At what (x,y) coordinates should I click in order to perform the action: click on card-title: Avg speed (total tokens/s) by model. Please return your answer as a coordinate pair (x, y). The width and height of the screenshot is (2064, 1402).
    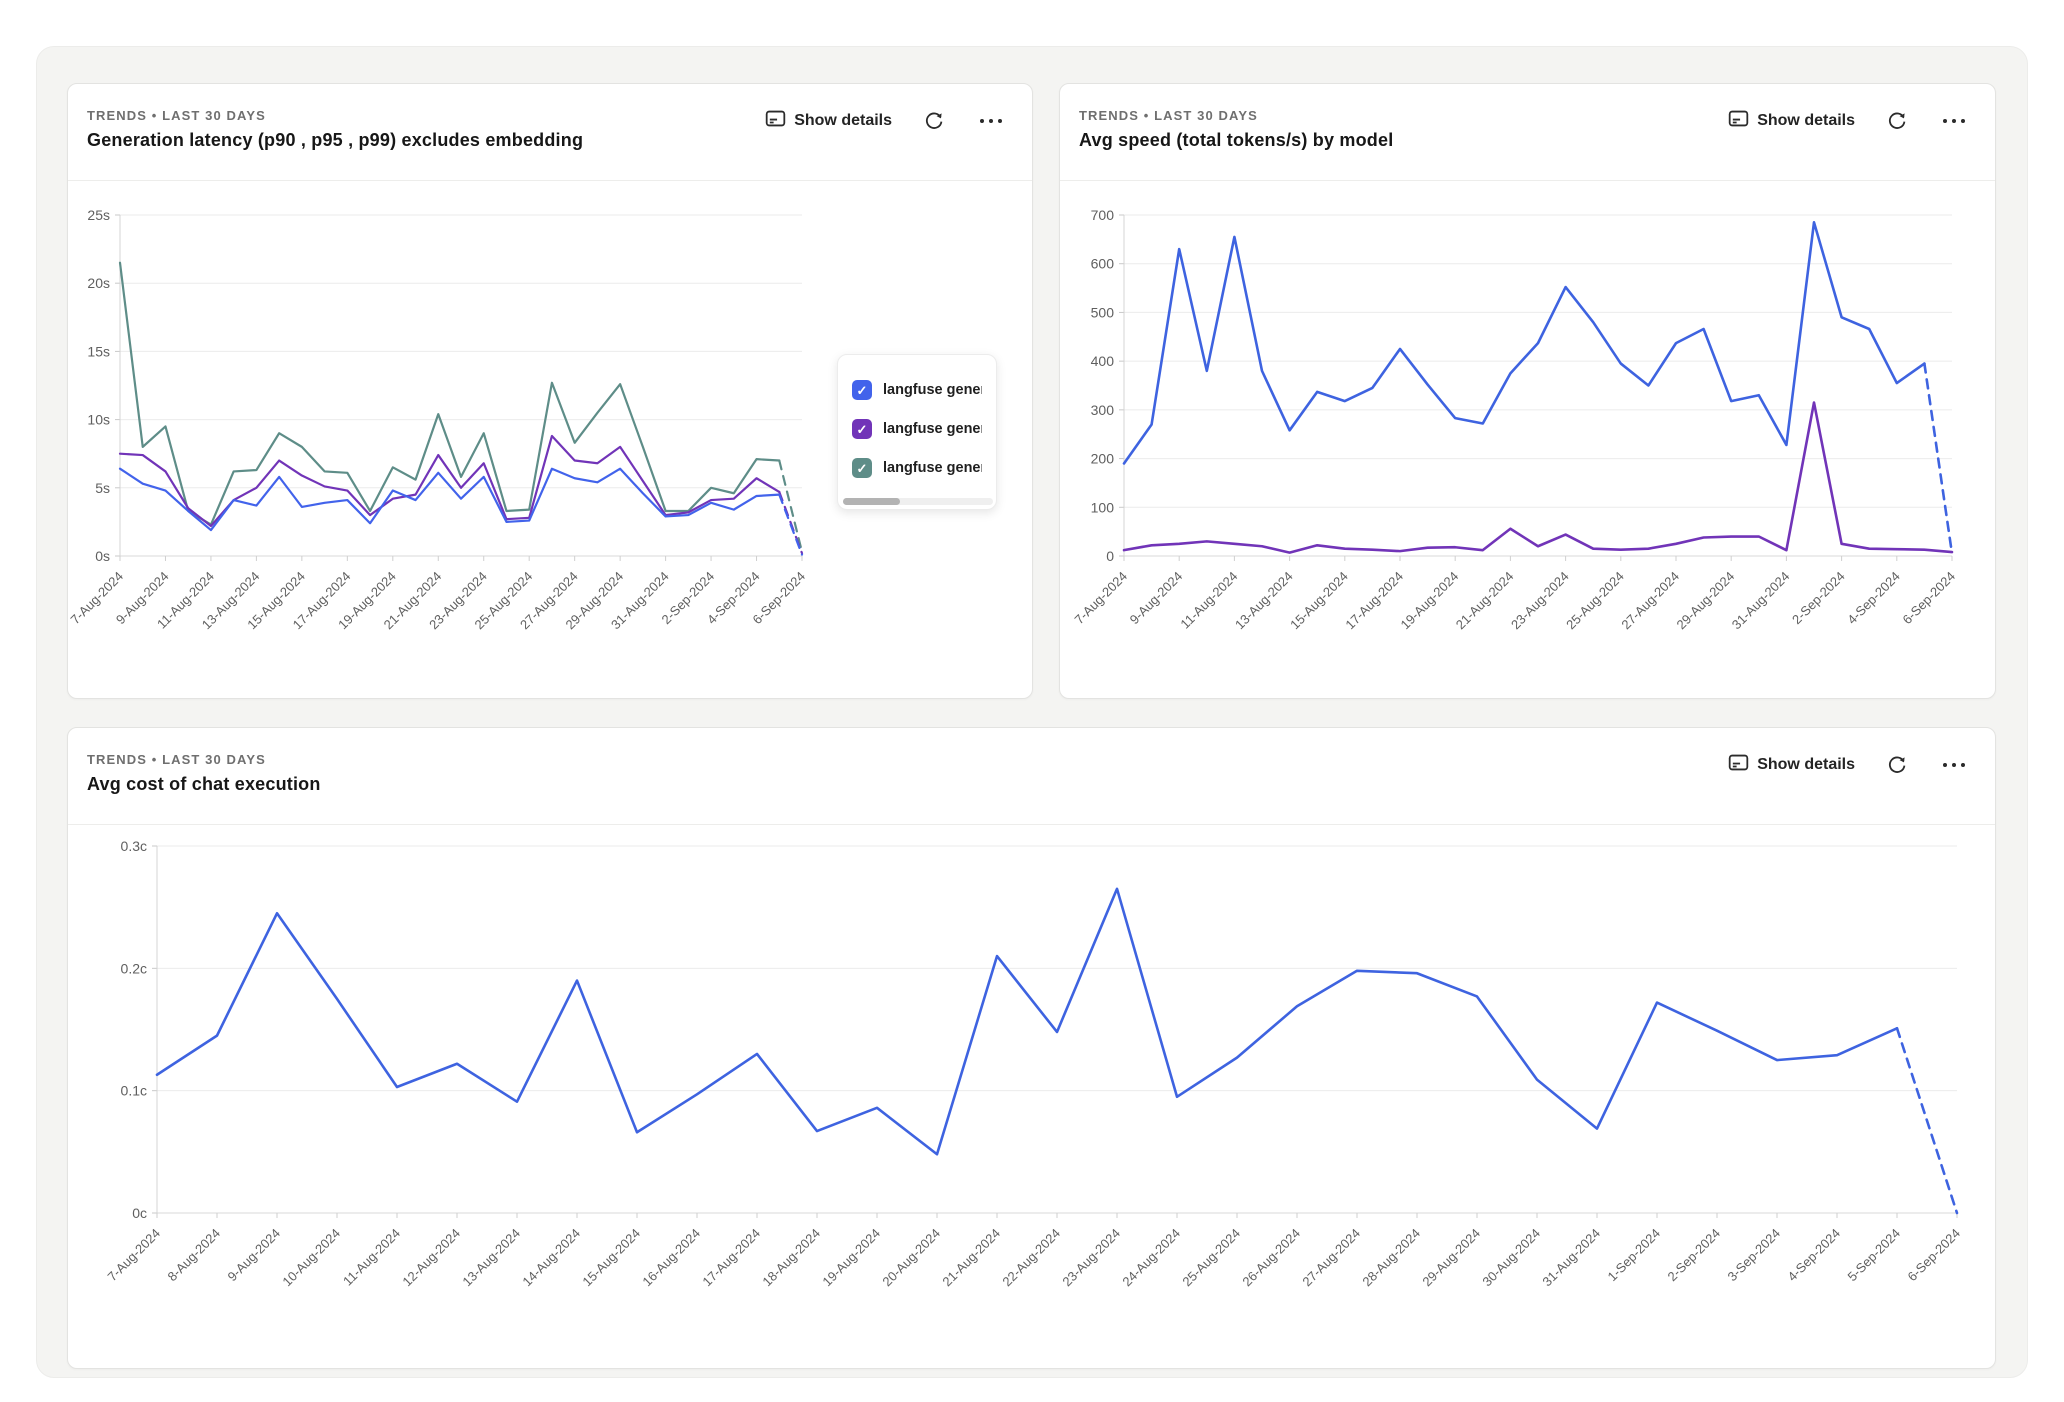
    Looking at the image, I should click on (1236, 140).